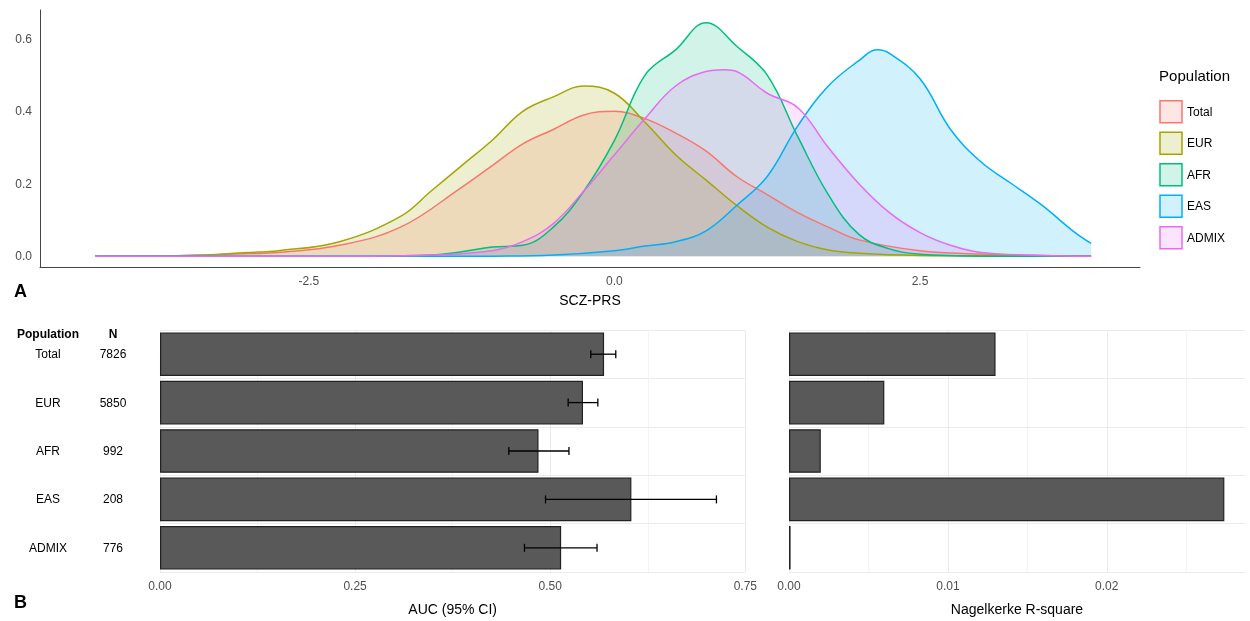 This screenshot has height=621, width=1250. I want to click on text: 992, so click(113, 451).